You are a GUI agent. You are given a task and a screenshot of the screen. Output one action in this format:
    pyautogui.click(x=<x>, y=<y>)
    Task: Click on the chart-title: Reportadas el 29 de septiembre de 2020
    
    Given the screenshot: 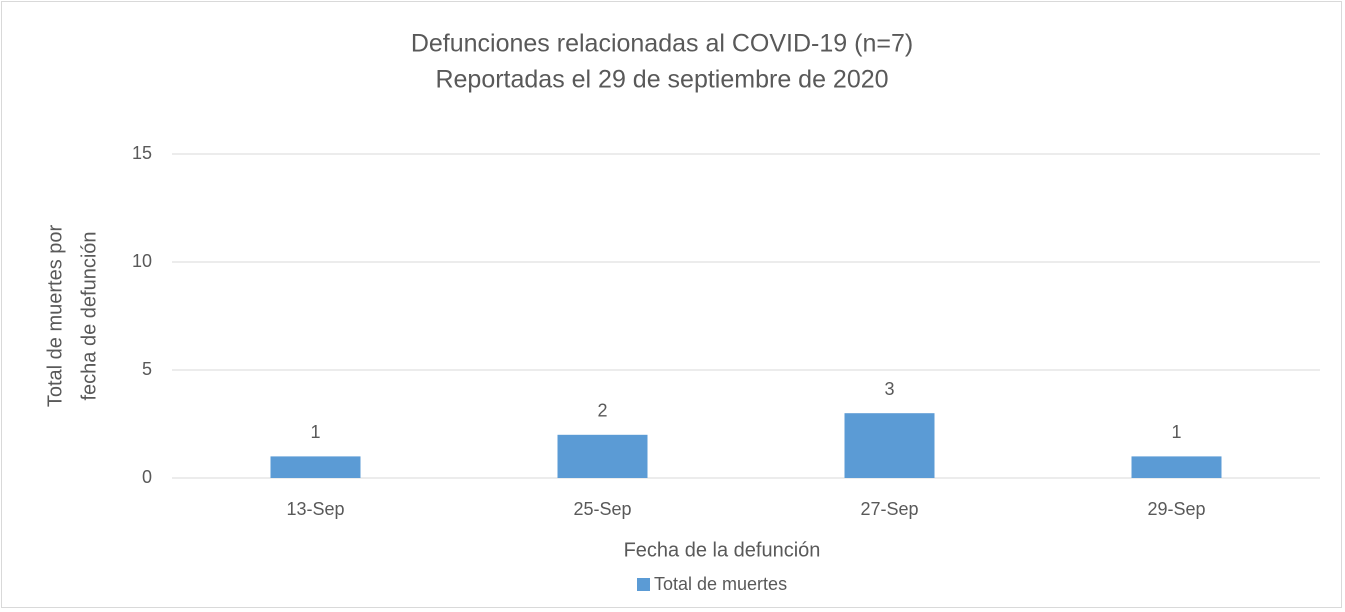 What is the action you would take?
    pyautogui.click(x=661, y=80)
    